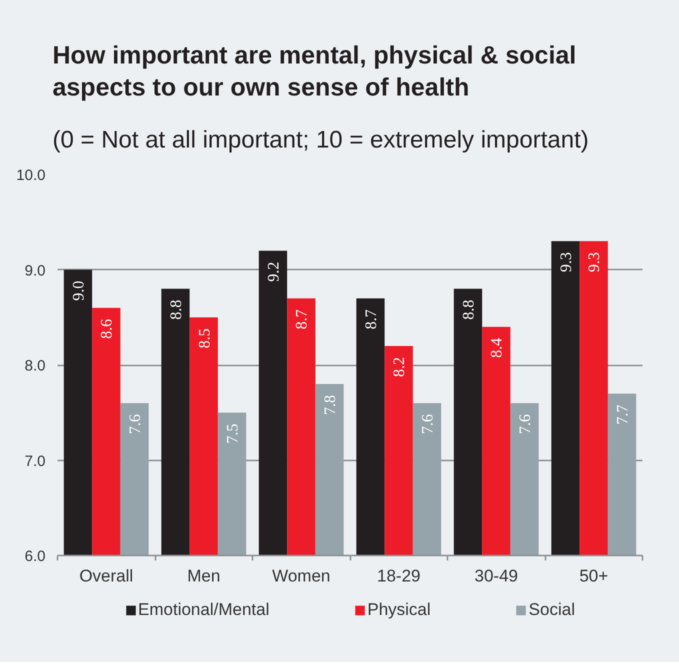 The height and width of the screenshot is (666, 679). I want to click on data-label: 8.2, so click(399, 366).